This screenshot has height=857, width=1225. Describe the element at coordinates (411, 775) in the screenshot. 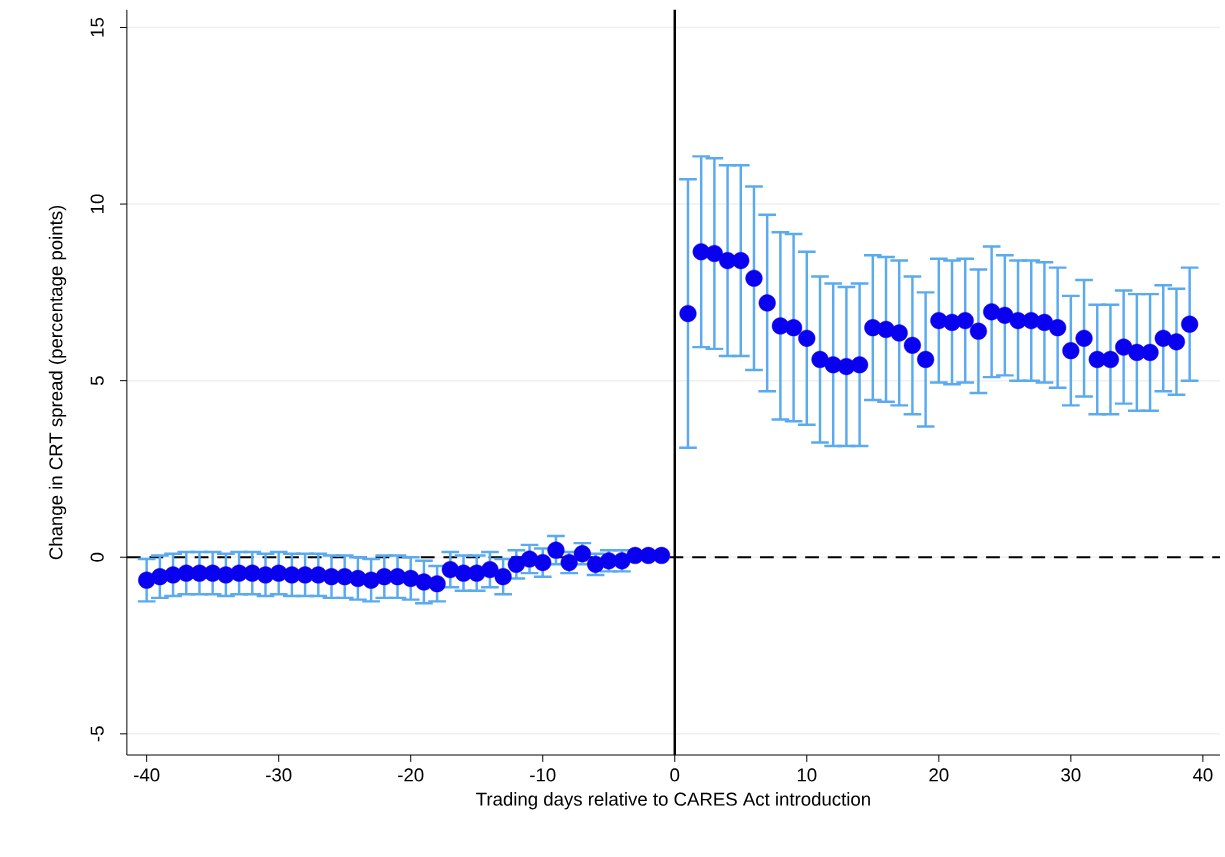

I see `x-tick-label: -20` at that location.